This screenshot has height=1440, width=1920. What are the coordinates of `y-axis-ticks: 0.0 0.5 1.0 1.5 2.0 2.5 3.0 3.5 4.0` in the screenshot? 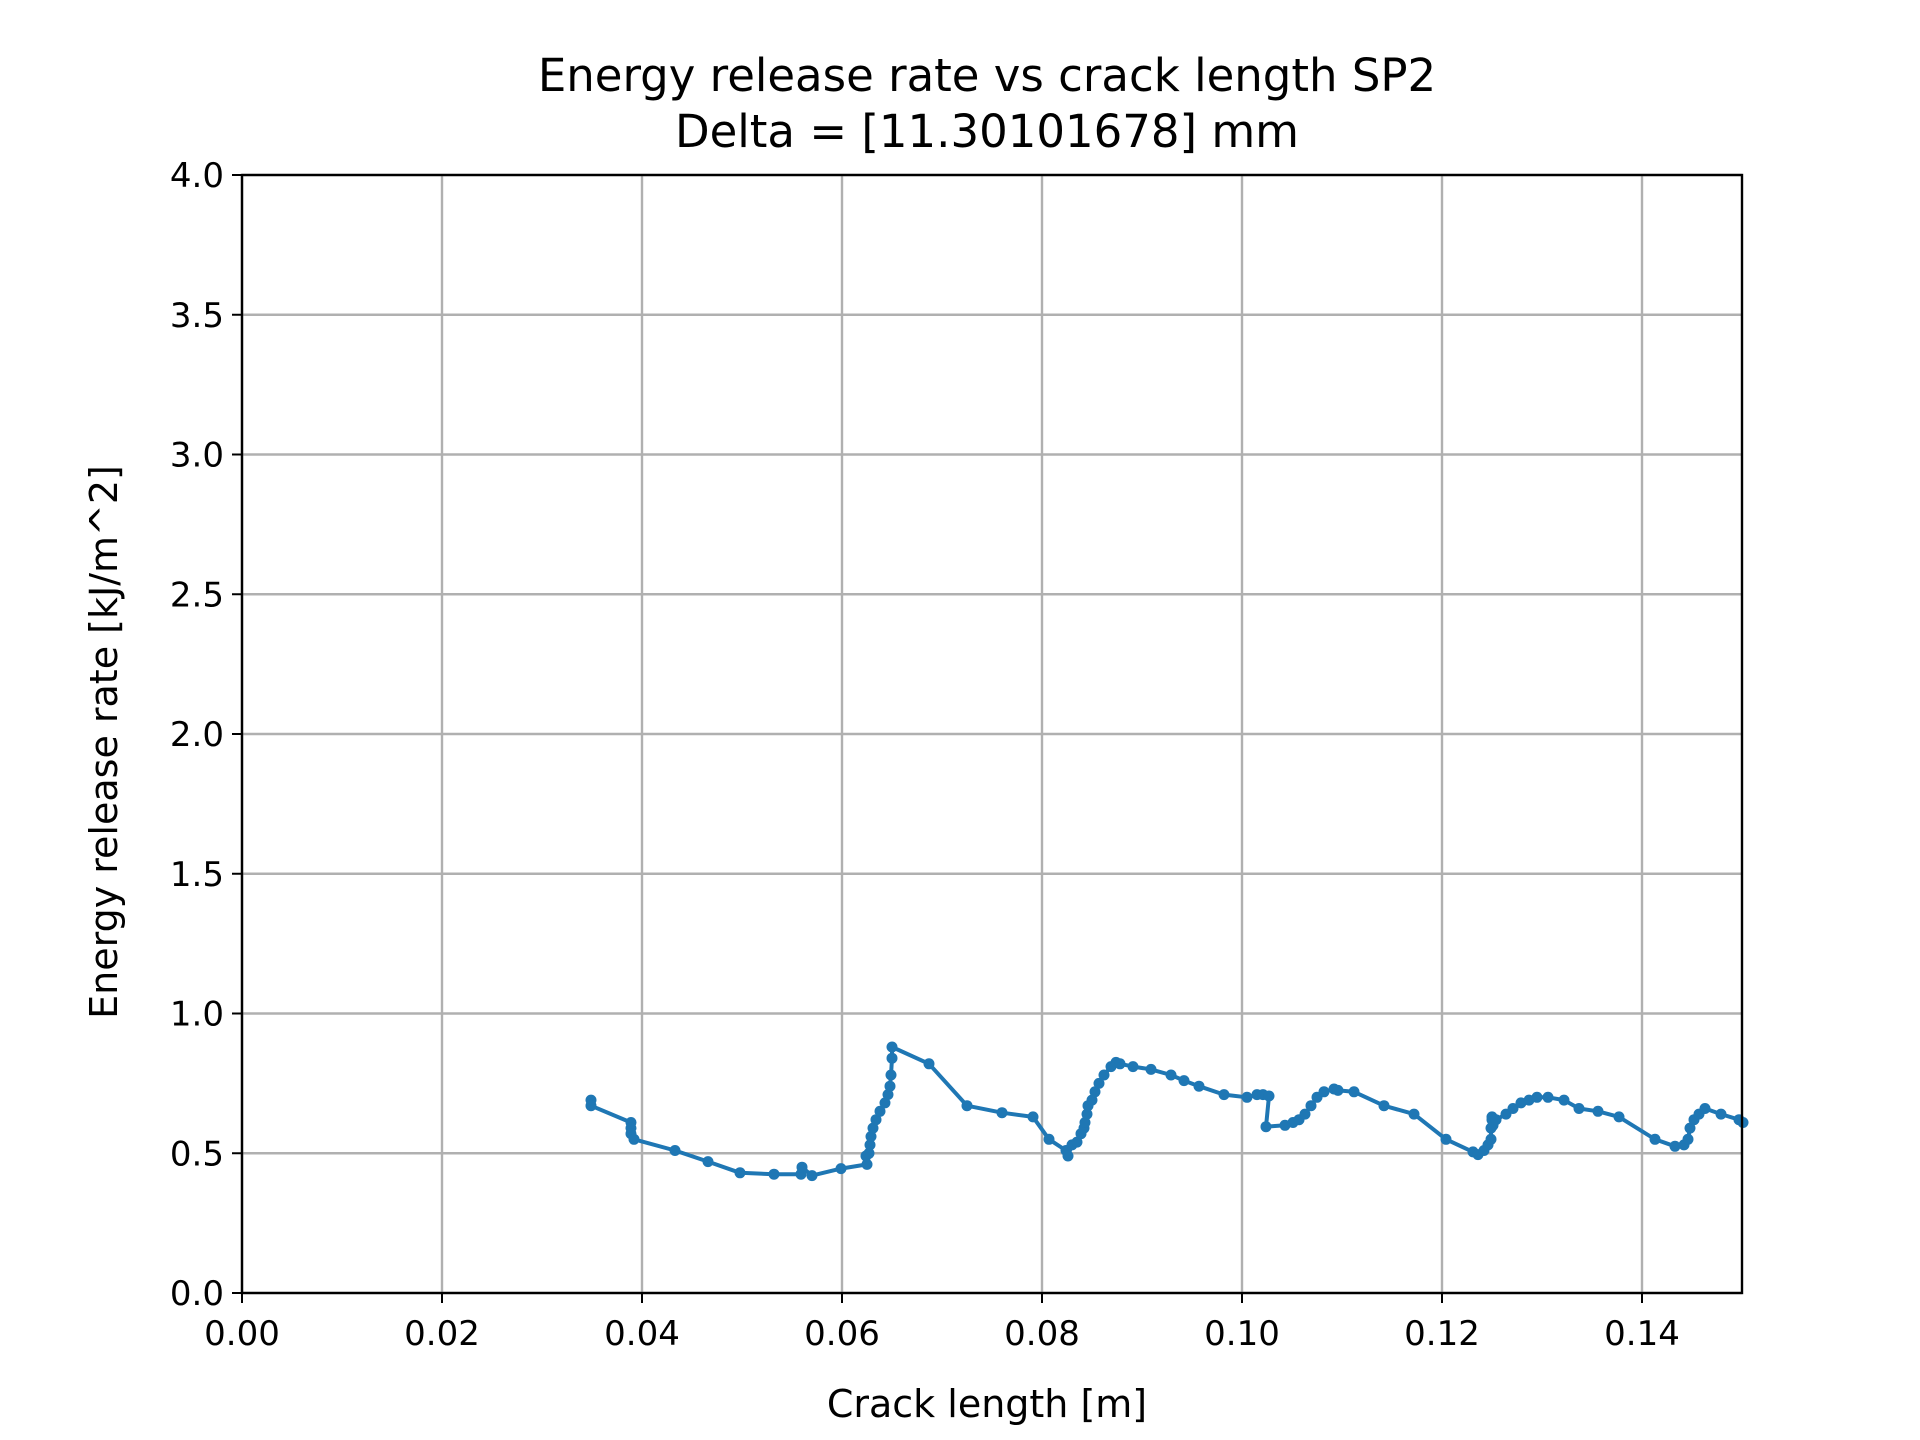 It's located at (206, 735).